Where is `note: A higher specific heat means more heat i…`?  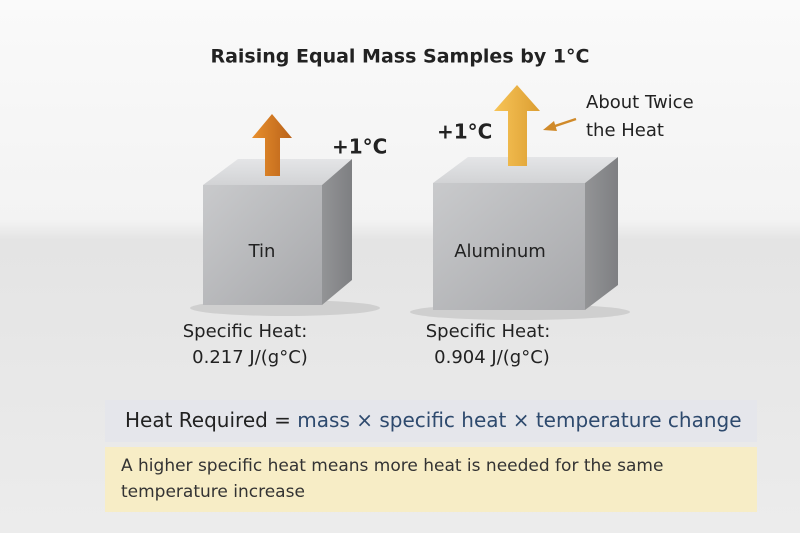 note: A higher specific heat means more heat i… is located at coordinates (431, 479).